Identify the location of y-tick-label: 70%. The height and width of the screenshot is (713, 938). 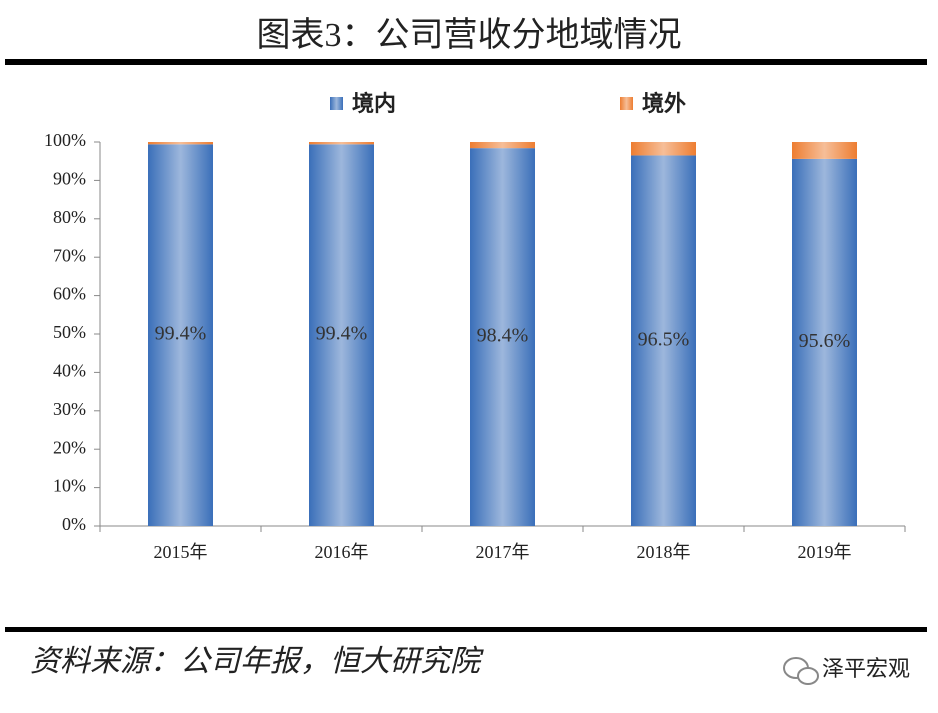
(69, 255).